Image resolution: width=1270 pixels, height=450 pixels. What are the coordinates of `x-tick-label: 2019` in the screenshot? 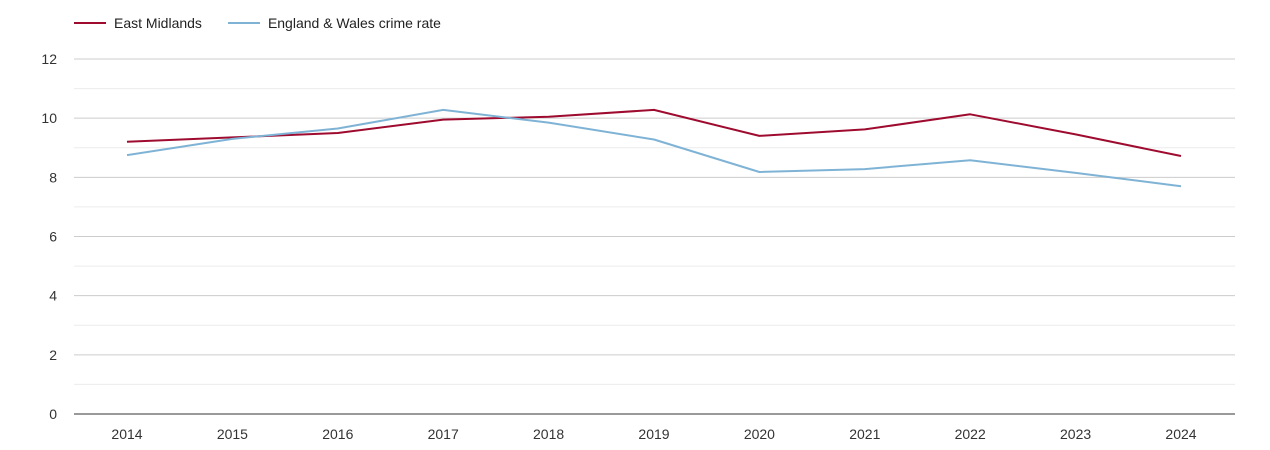 It's located at (653, 434).